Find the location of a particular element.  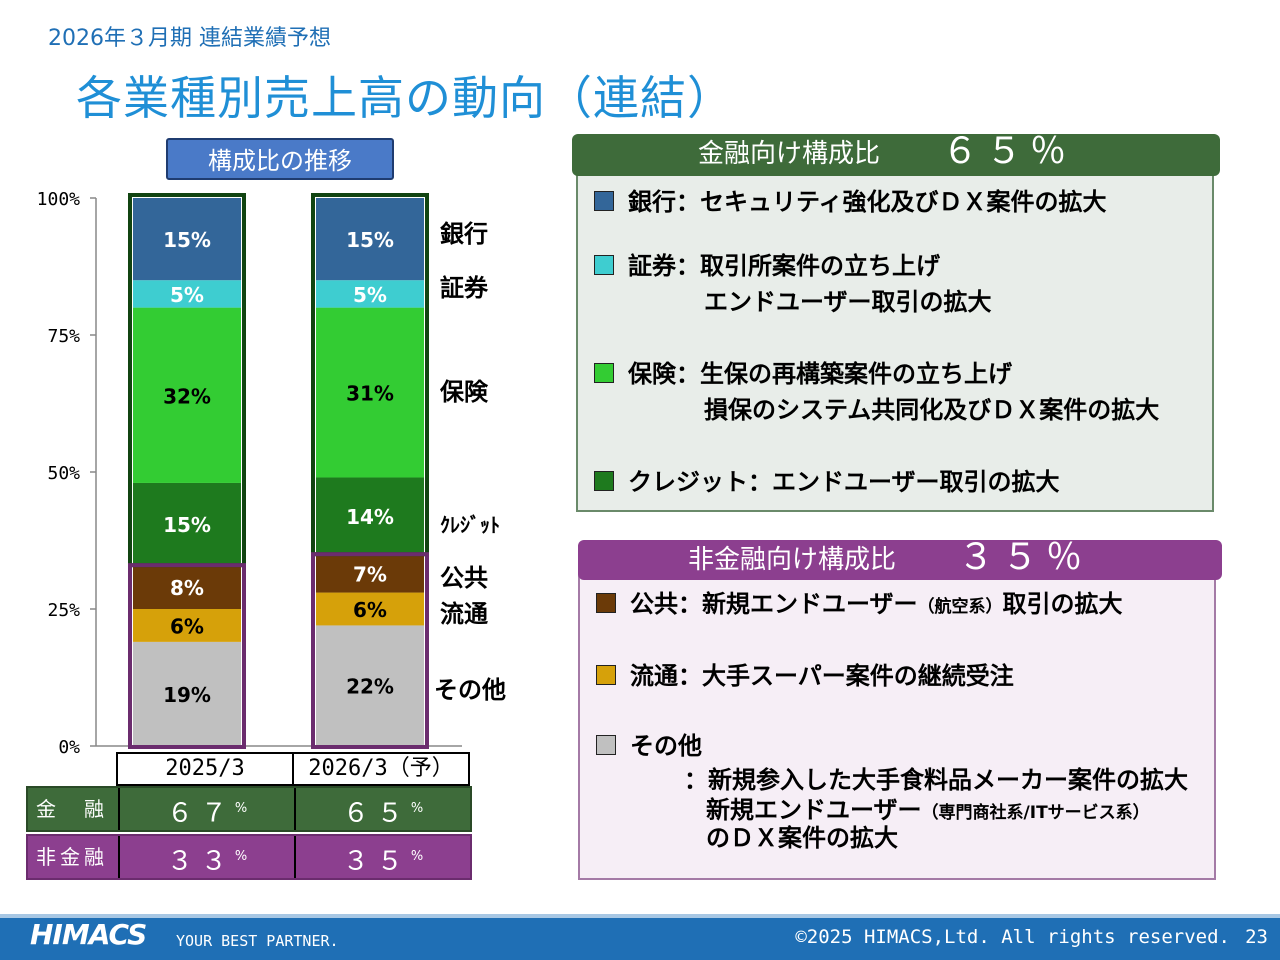

year-header-row: 2025/3 2026/3（予） is located at coordinates (293, 769).